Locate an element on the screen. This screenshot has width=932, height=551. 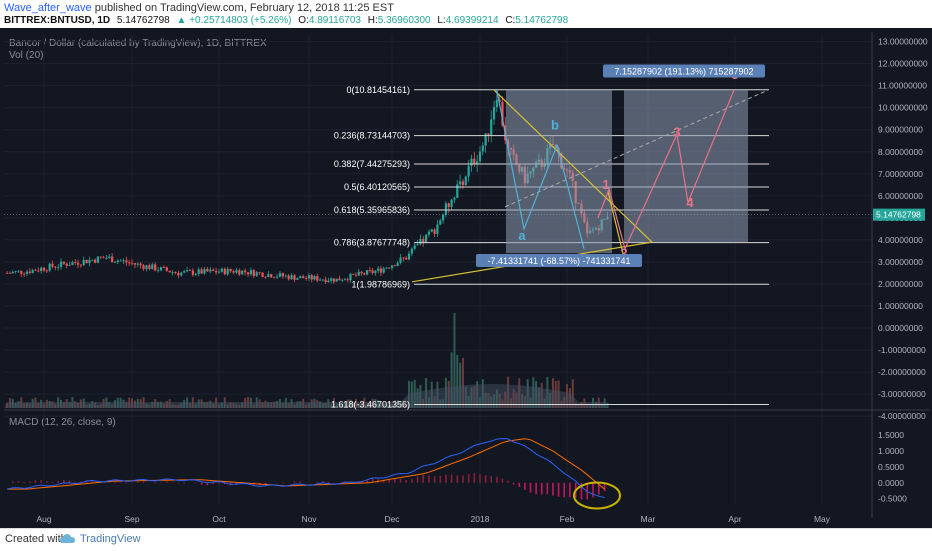
low-value: 4.69399214 is located at coordinates (472, 20).